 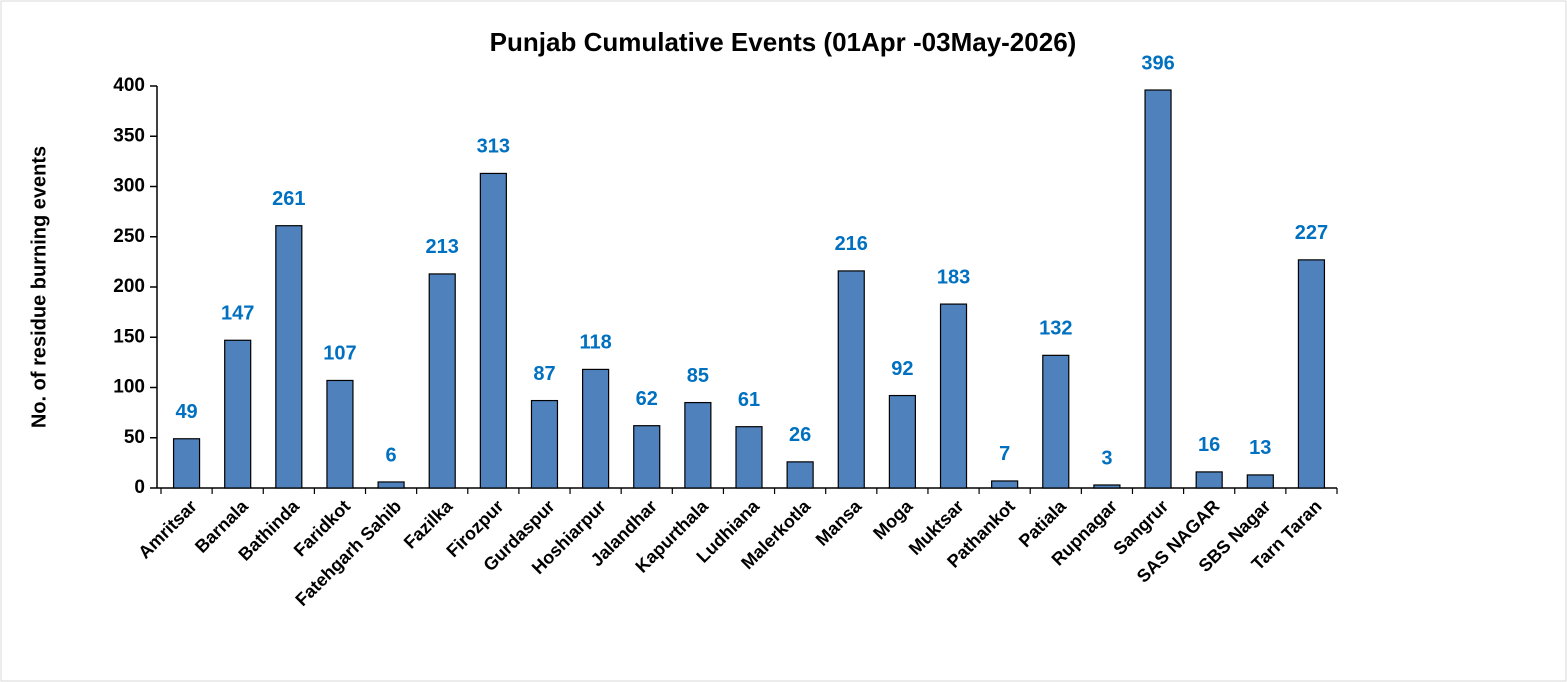 I want to click on data-label: 183, so click(x=953, y=277).